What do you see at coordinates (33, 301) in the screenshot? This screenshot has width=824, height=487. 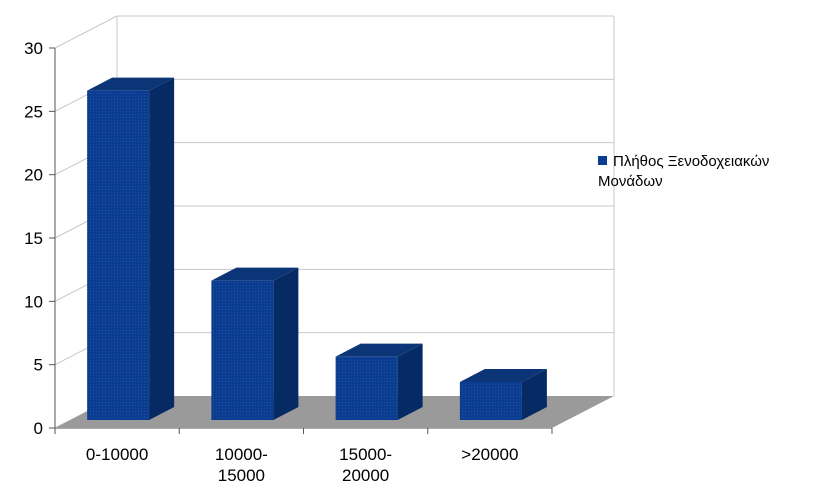 I see `y-tick-label: 10` at bounding box center [33, 301].